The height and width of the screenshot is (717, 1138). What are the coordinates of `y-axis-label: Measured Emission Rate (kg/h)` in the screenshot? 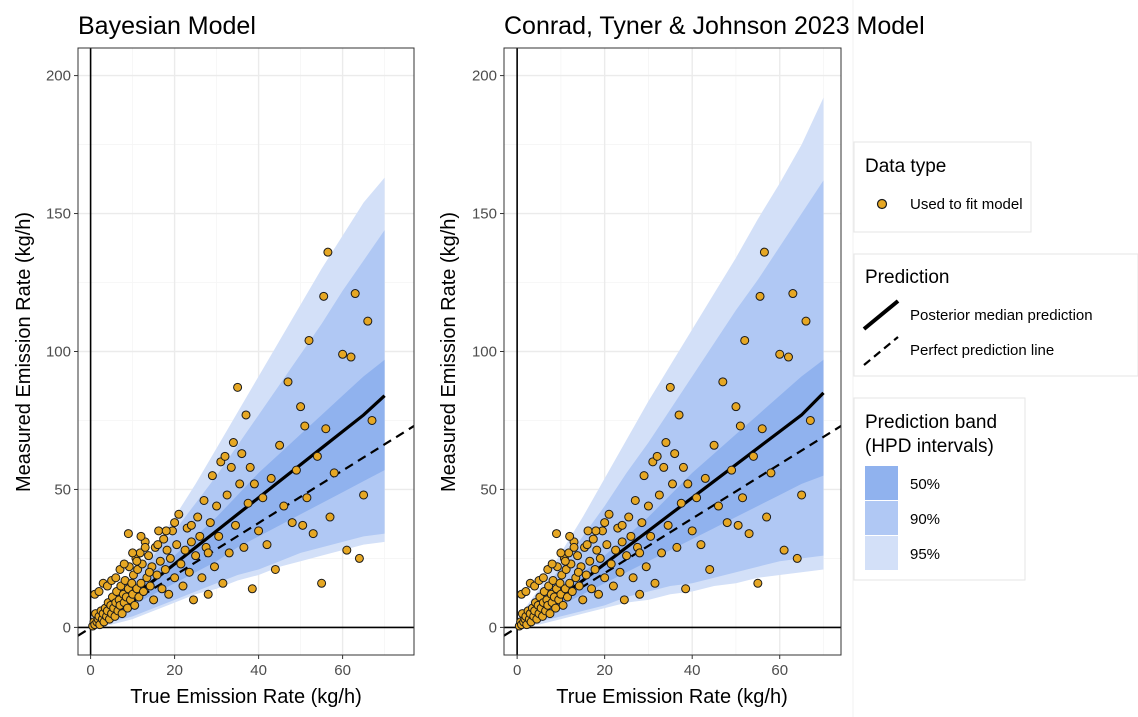 It's located at (24, 352).